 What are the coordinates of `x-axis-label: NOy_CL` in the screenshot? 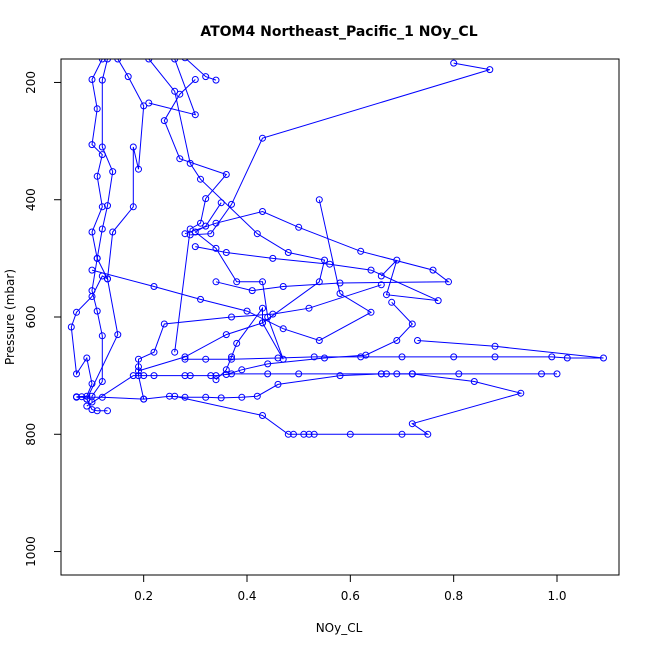 It's located at (339, 628).